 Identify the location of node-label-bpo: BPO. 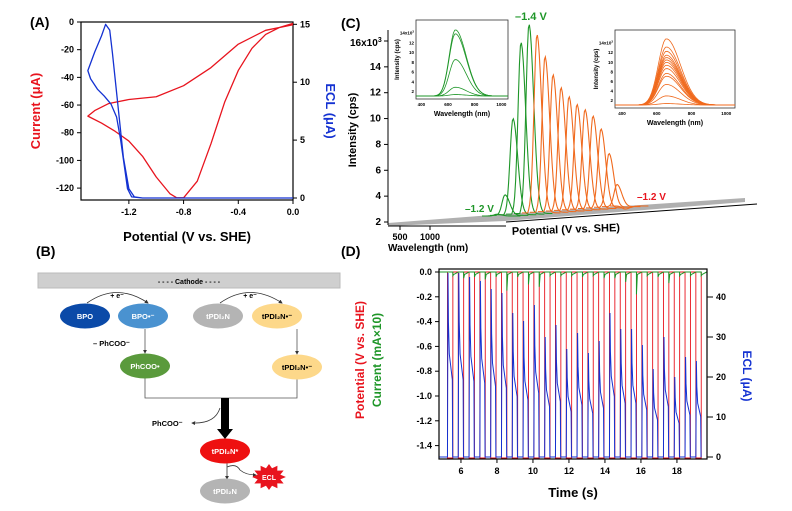
(85, 316).